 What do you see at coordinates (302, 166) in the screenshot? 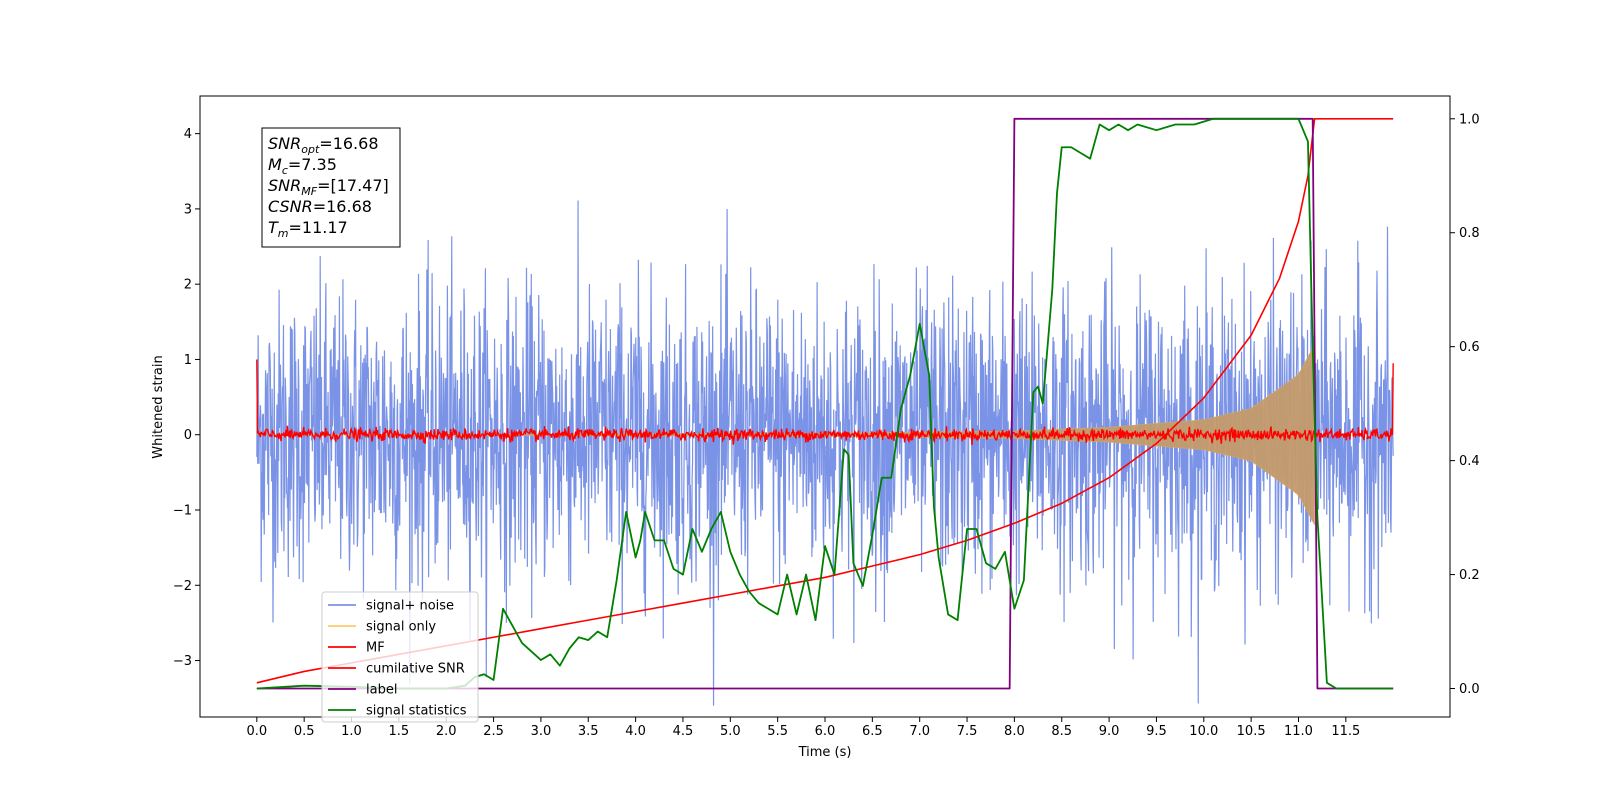
I see `annotation-line: Mc=7.35` at bounding box center [302, 166].